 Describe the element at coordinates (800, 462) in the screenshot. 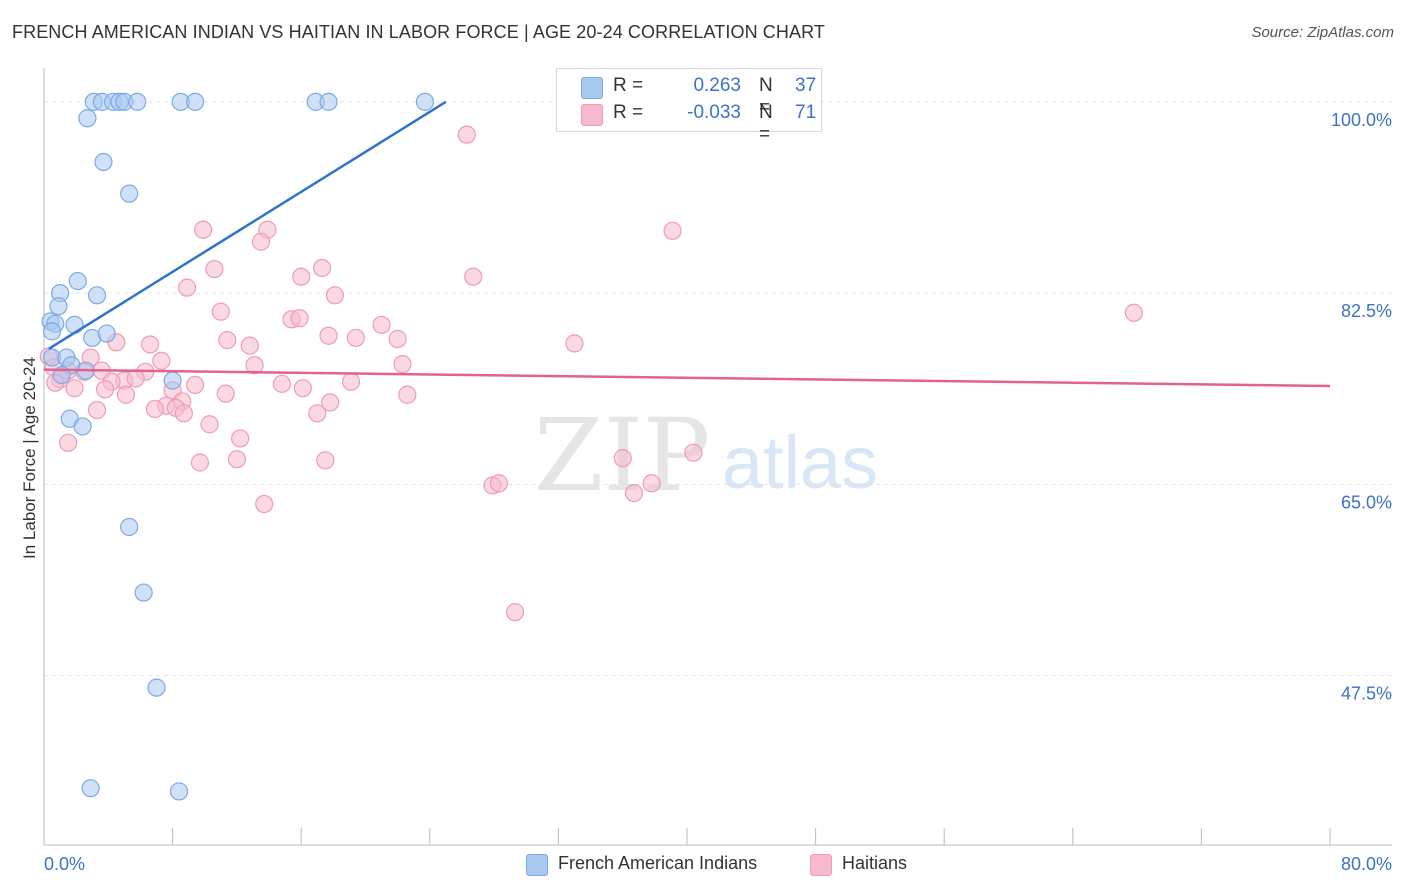

I see `watermark-atlas: atlas` at that location.